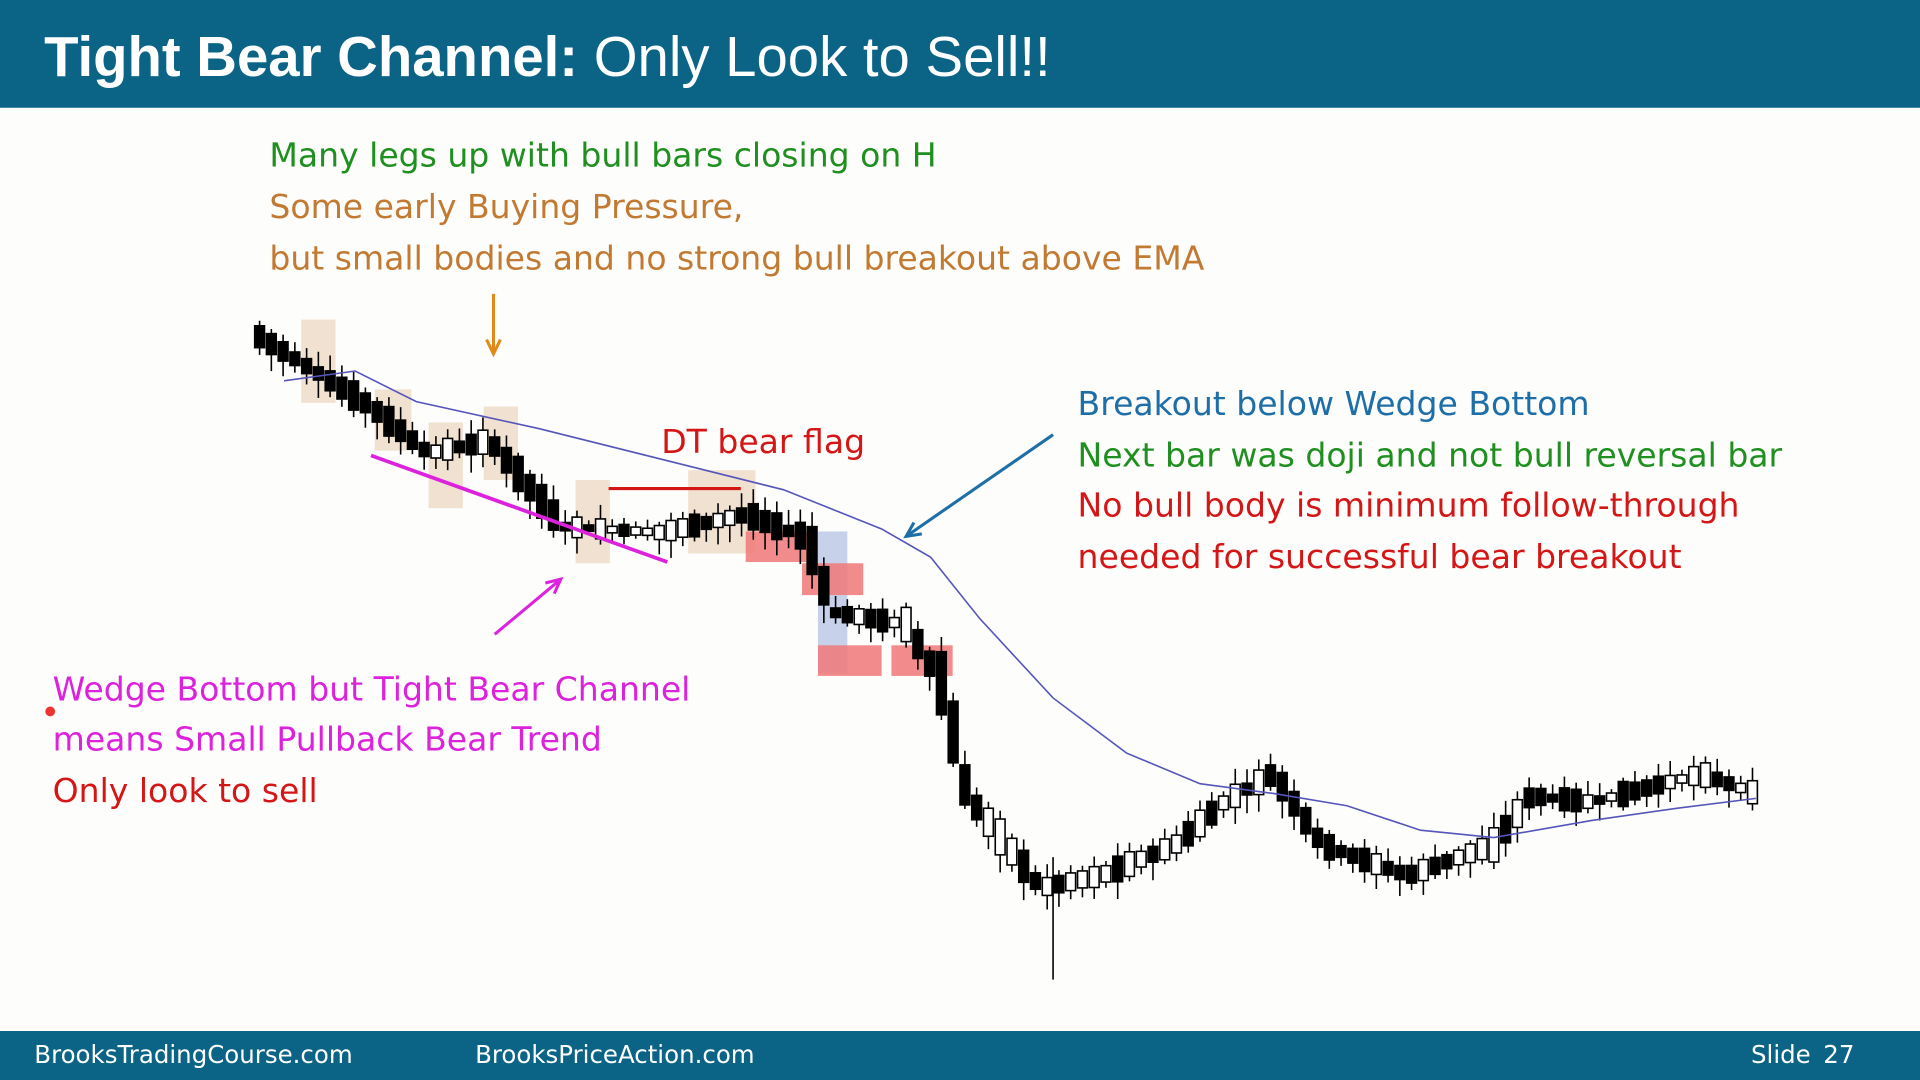  I want to click on annotation: needed for successful bear breakout, so click(1380, 556).